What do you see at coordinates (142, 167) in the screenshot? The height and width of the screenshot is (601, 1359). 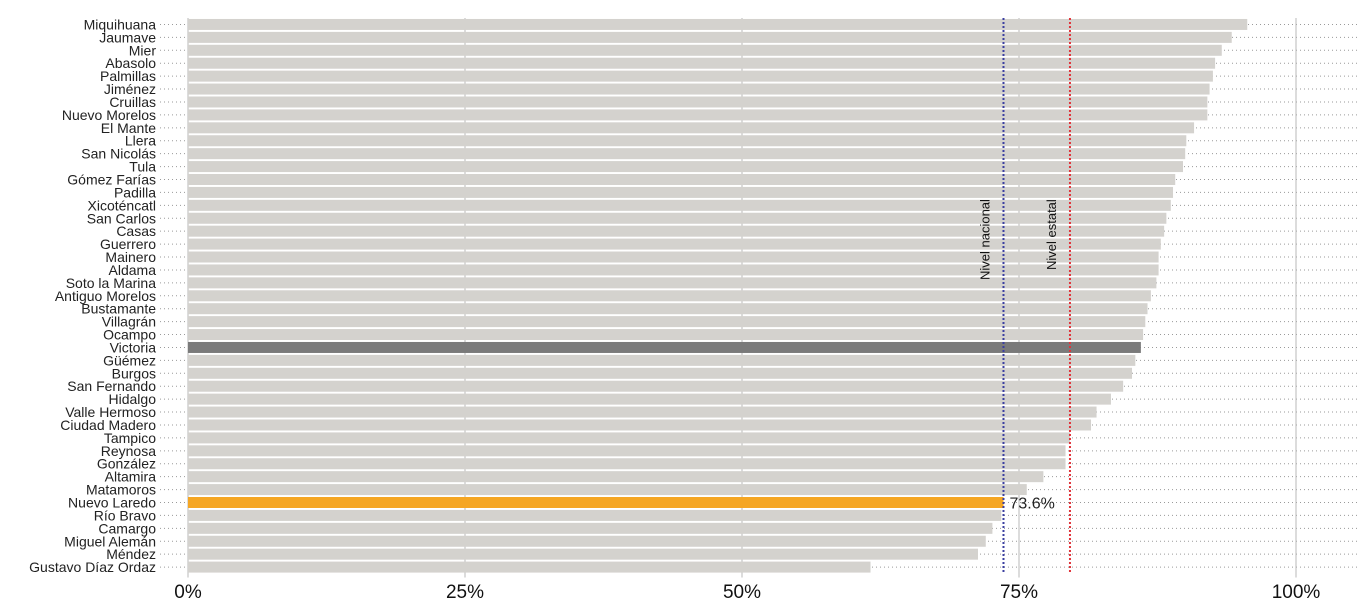 I see `category-label: Tula` at bounding box center [142, 167].